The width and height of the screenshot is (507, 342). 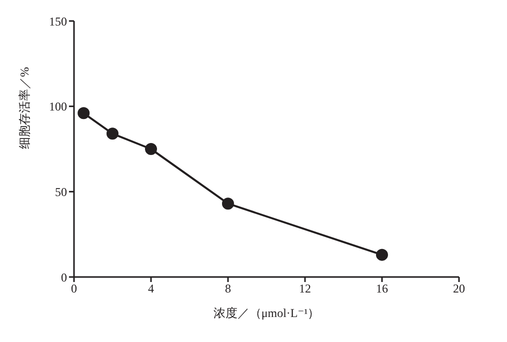 What do you see at coordinates (266, 313) in the screenshot?
I see `x-axis-title: 浓度／（μmol·L⁻¹）` at bounding box center [266, 313].